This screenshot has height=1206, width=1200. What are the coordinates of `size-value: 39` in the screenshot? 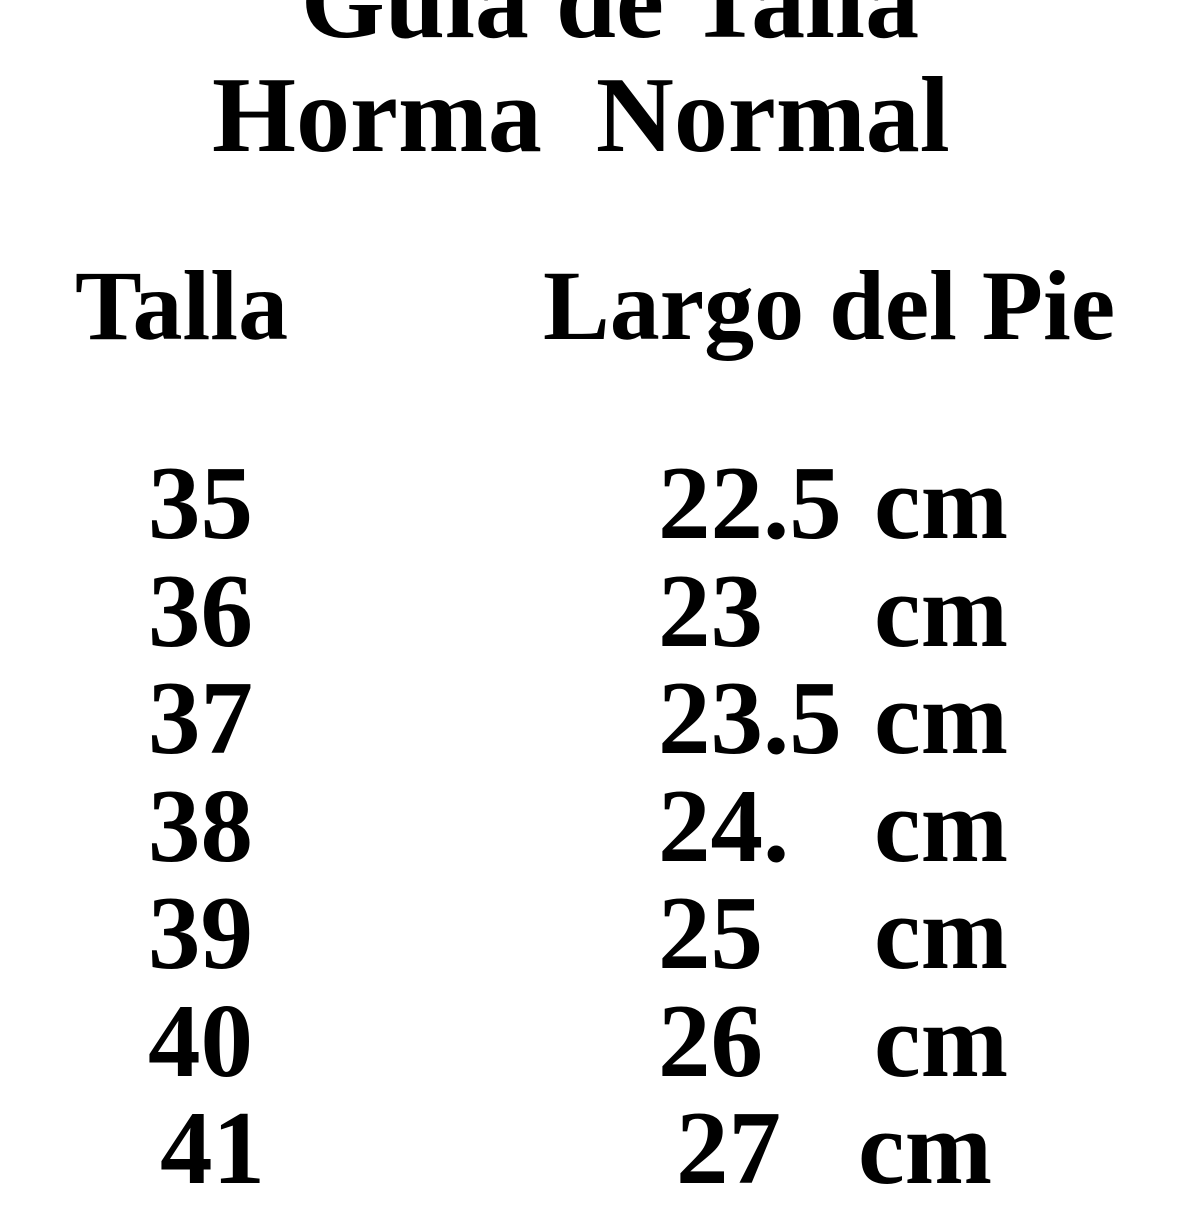 It's located at (200, 932).